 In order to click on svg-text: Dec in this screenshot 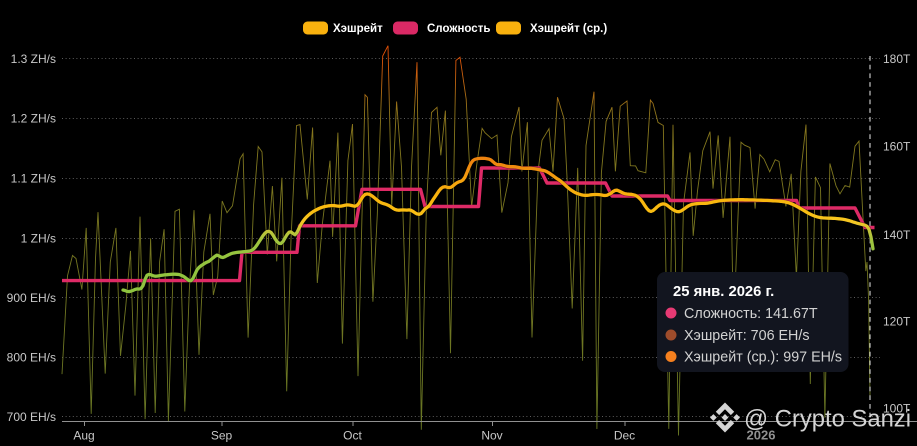, I will do `click(624, 436)`.